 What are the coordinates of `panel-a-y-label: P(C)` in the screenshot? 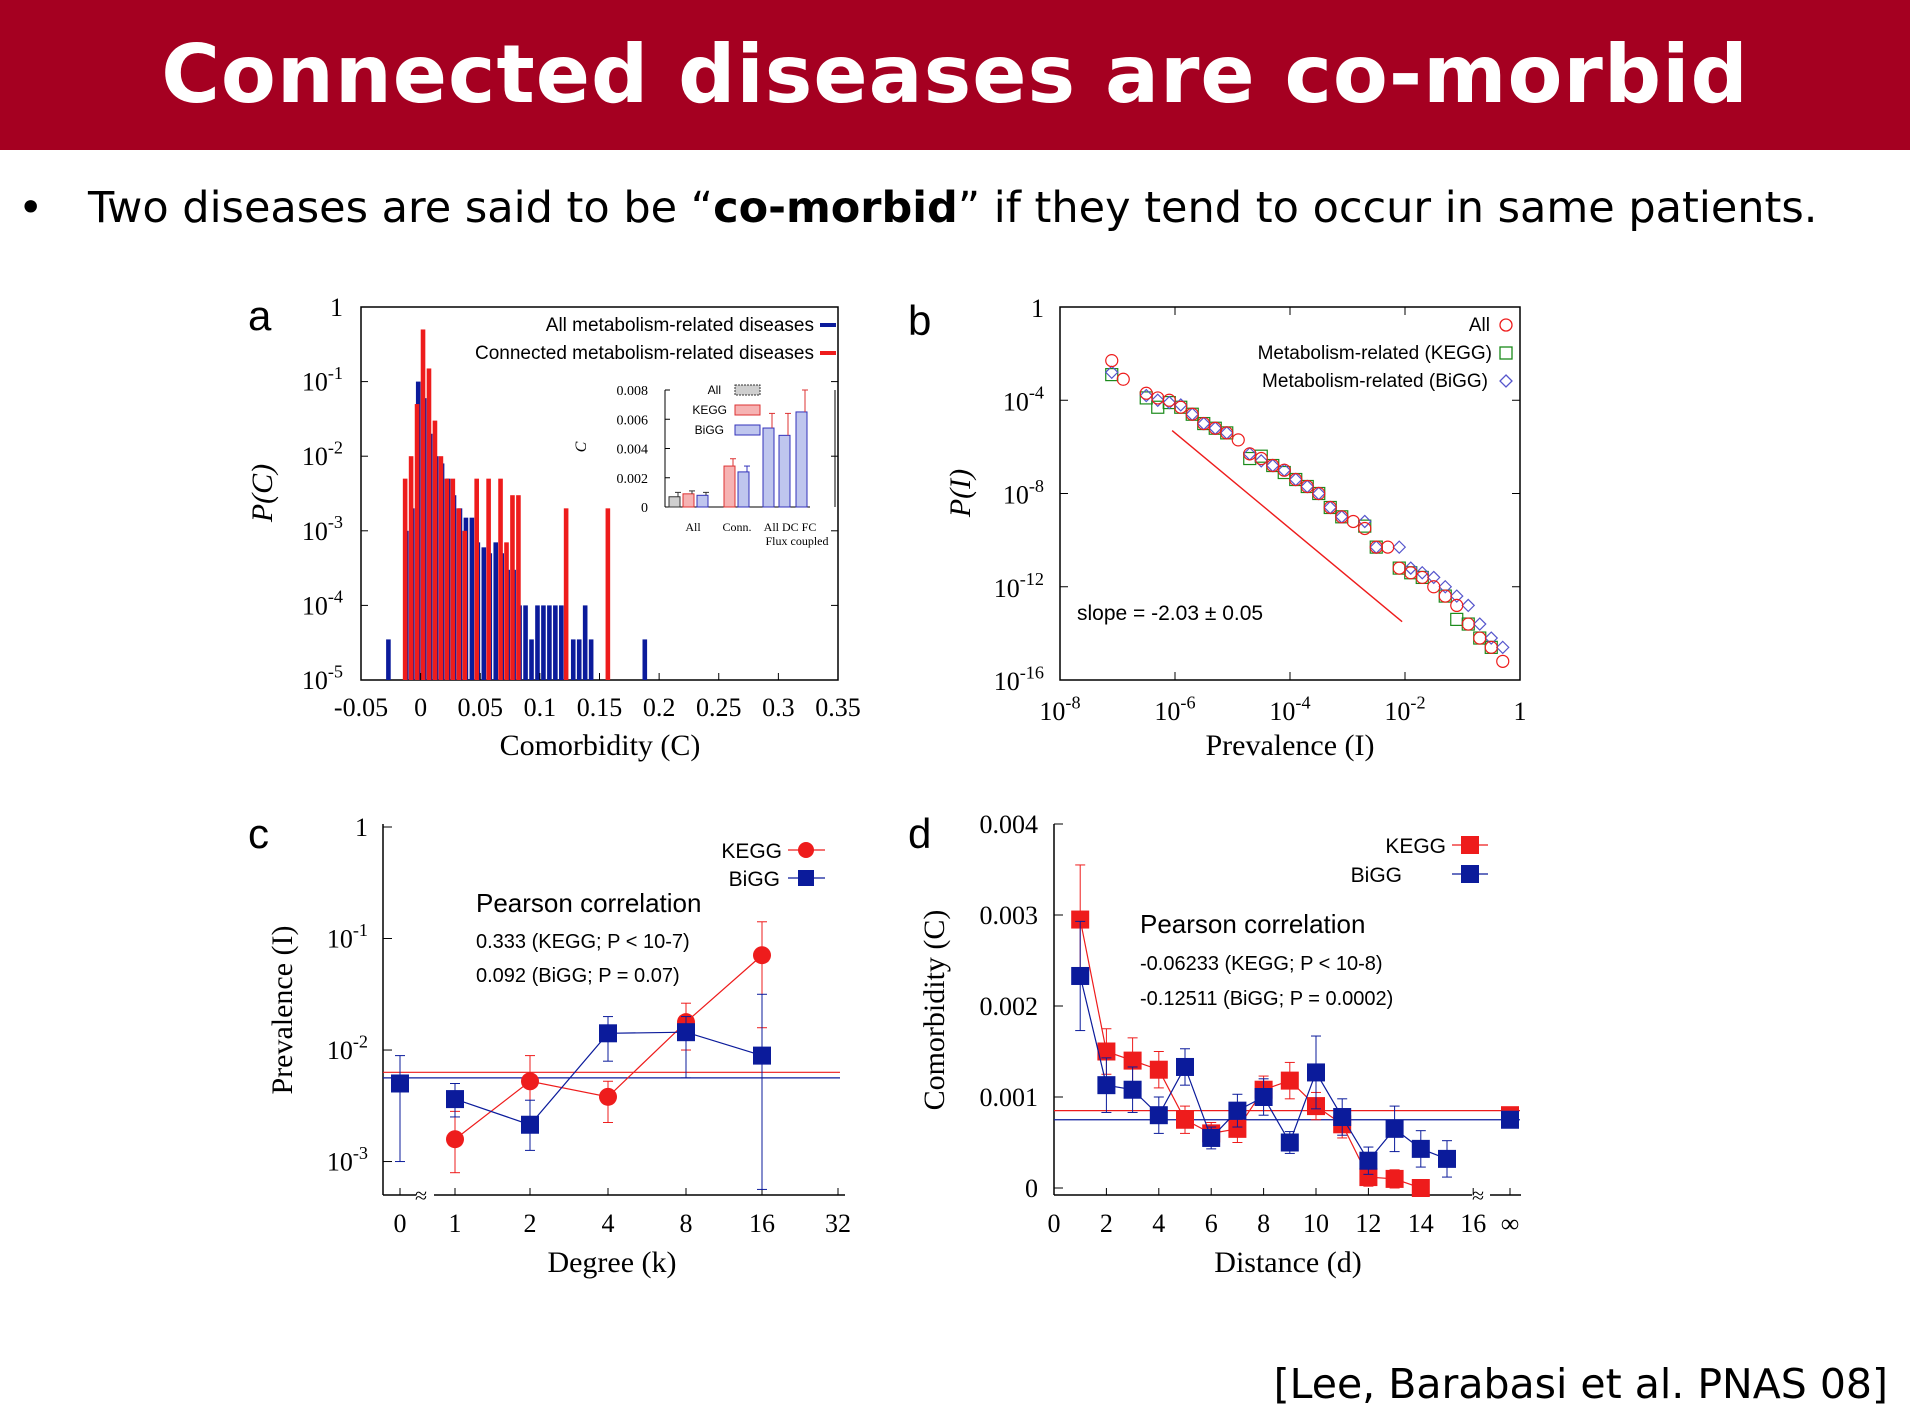 It's located at (262, 493).